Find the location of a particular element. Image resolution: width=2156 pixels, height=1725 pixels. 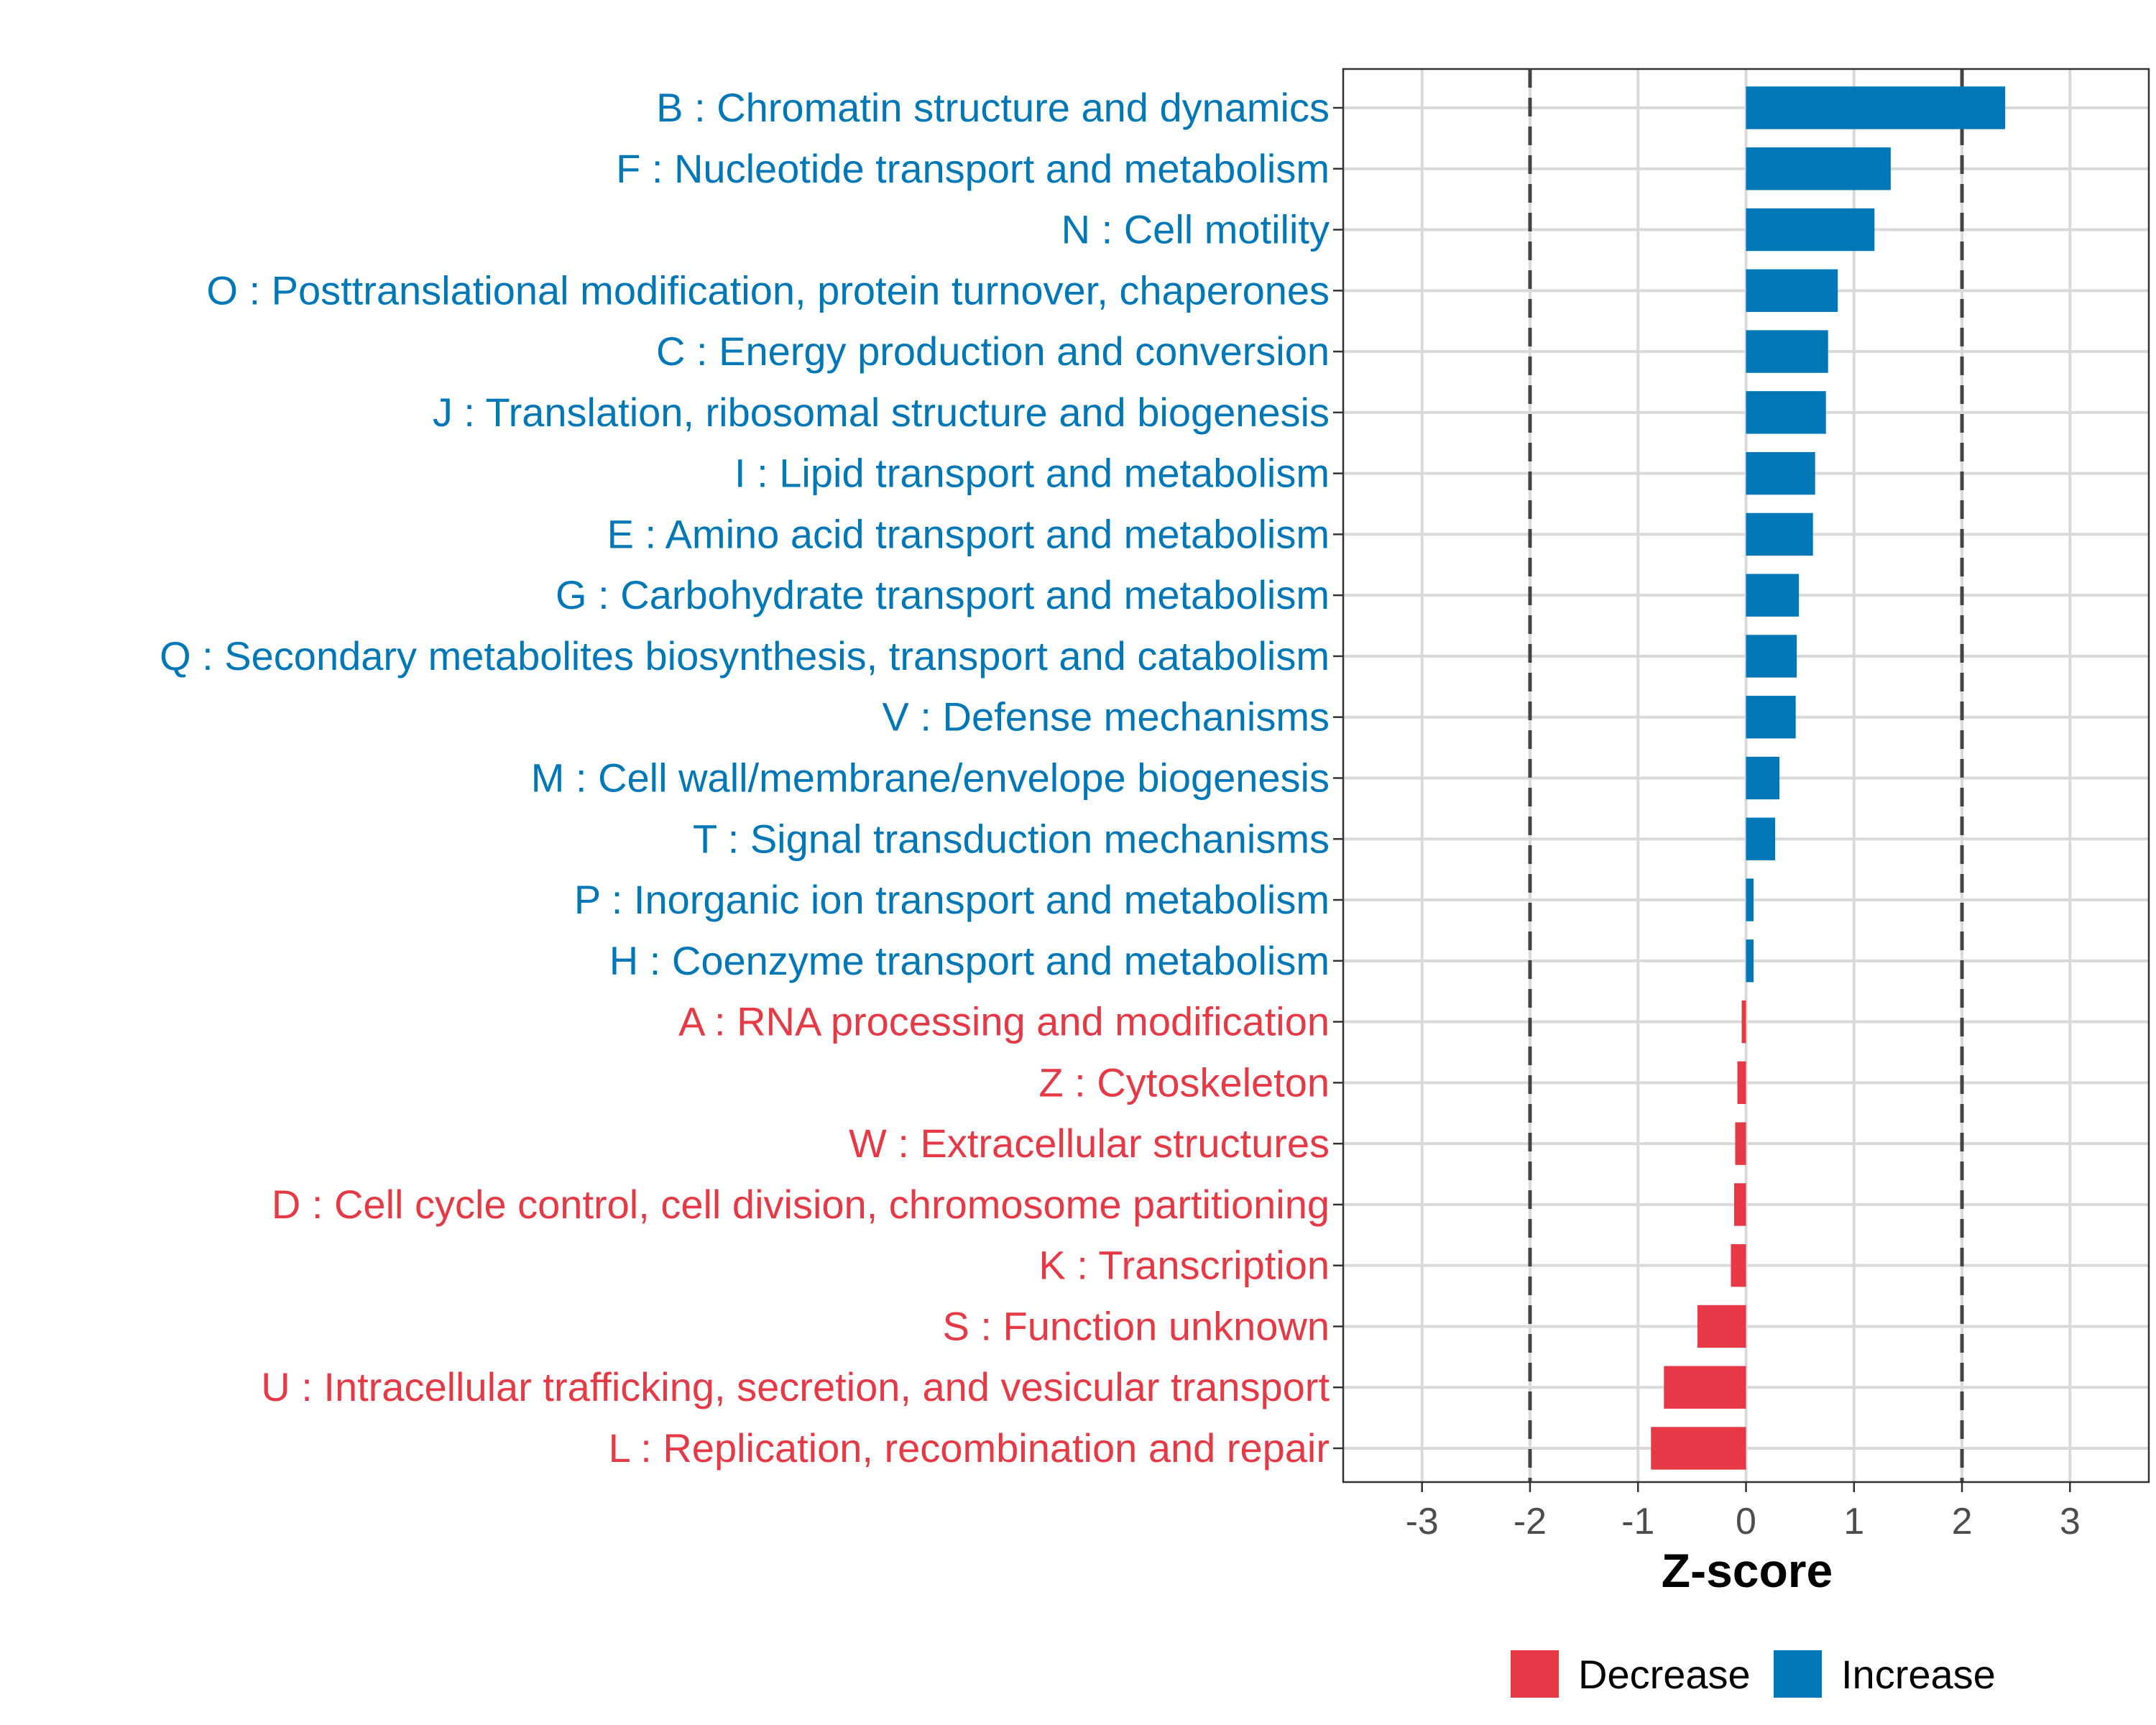

category-label: H : Coenzyme transport and metabolism is located at coordinates (970, 960).